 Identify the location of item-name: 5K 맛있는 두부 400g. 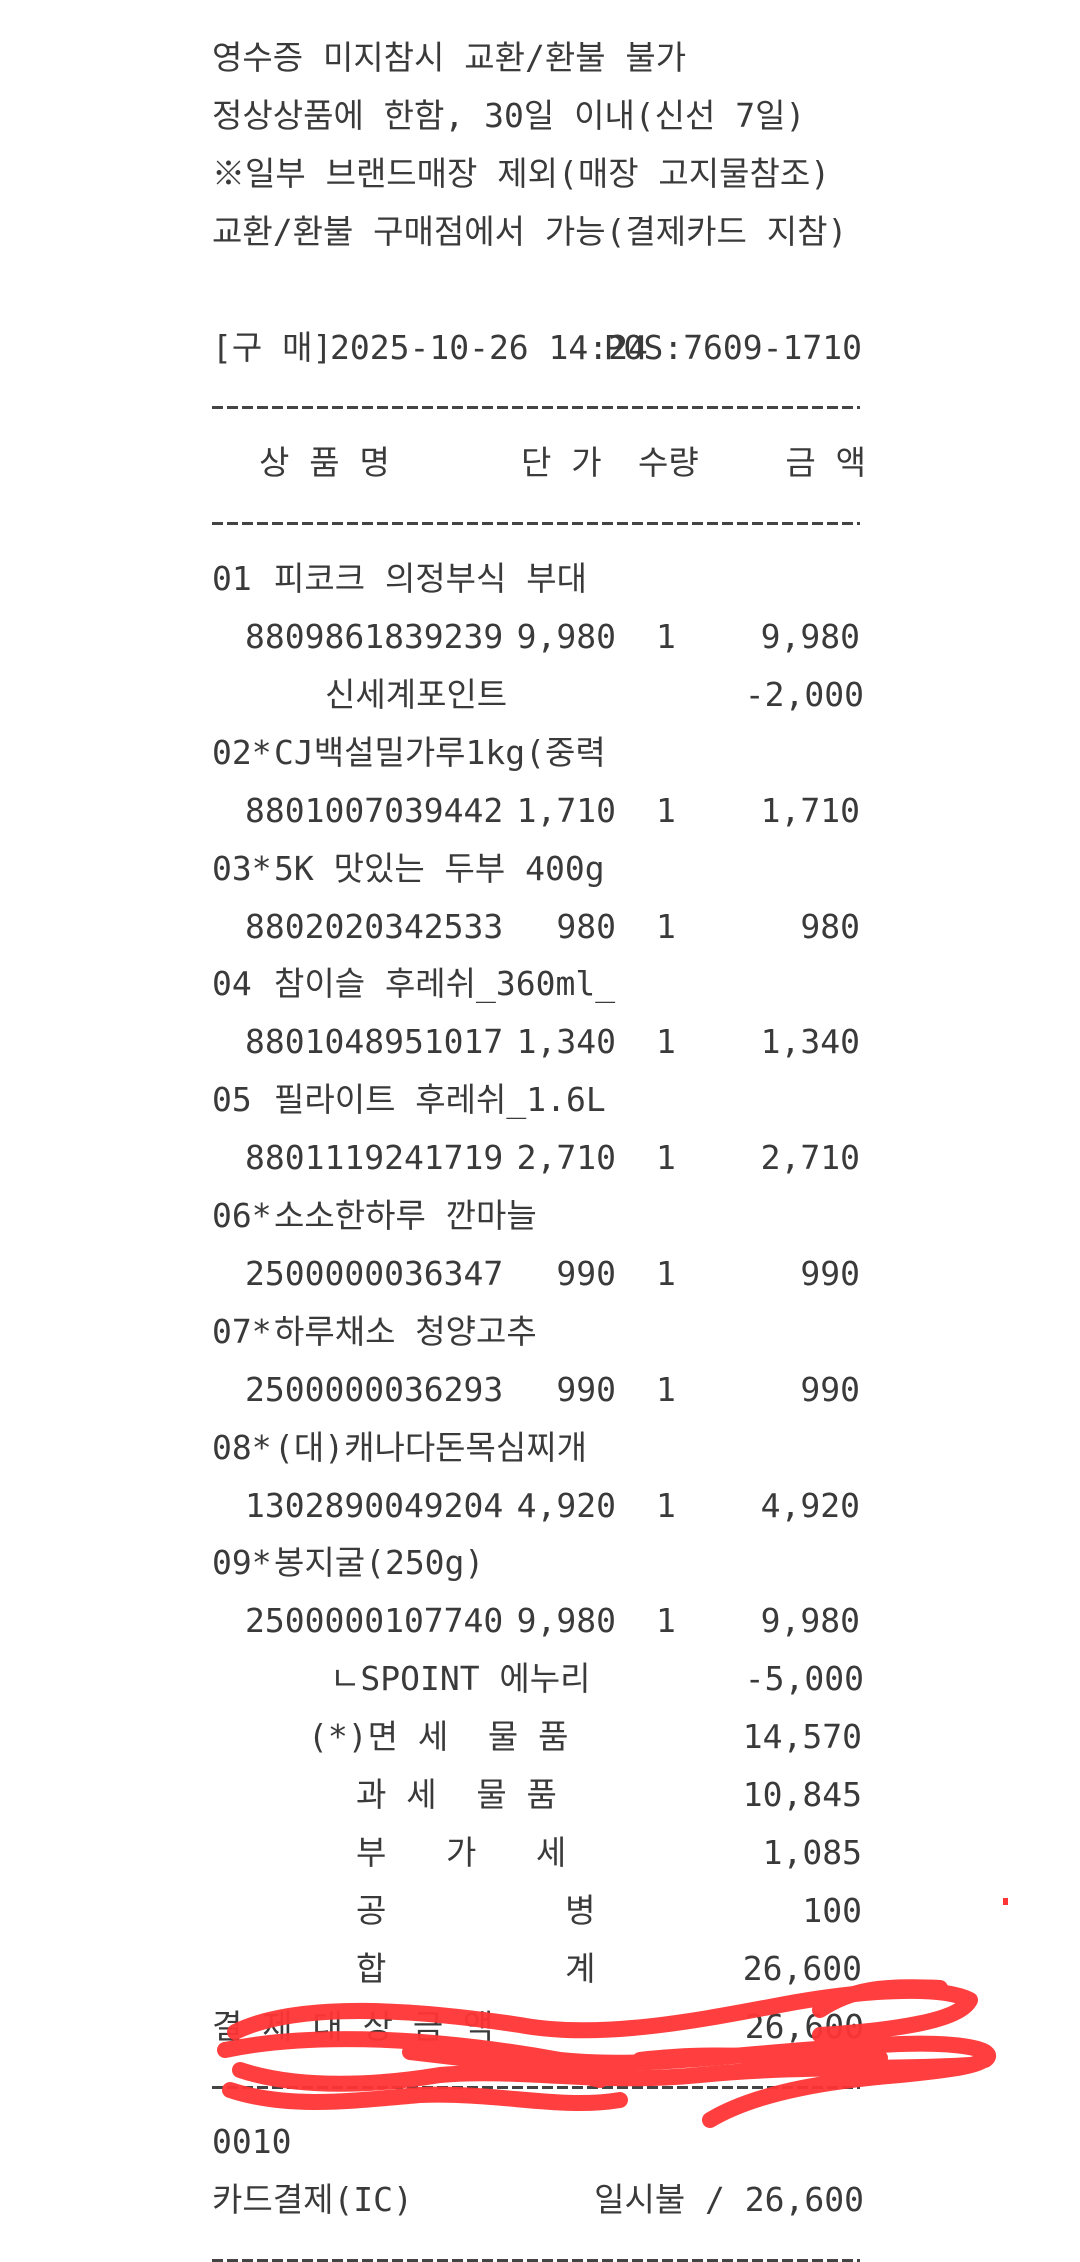
(439, 868).